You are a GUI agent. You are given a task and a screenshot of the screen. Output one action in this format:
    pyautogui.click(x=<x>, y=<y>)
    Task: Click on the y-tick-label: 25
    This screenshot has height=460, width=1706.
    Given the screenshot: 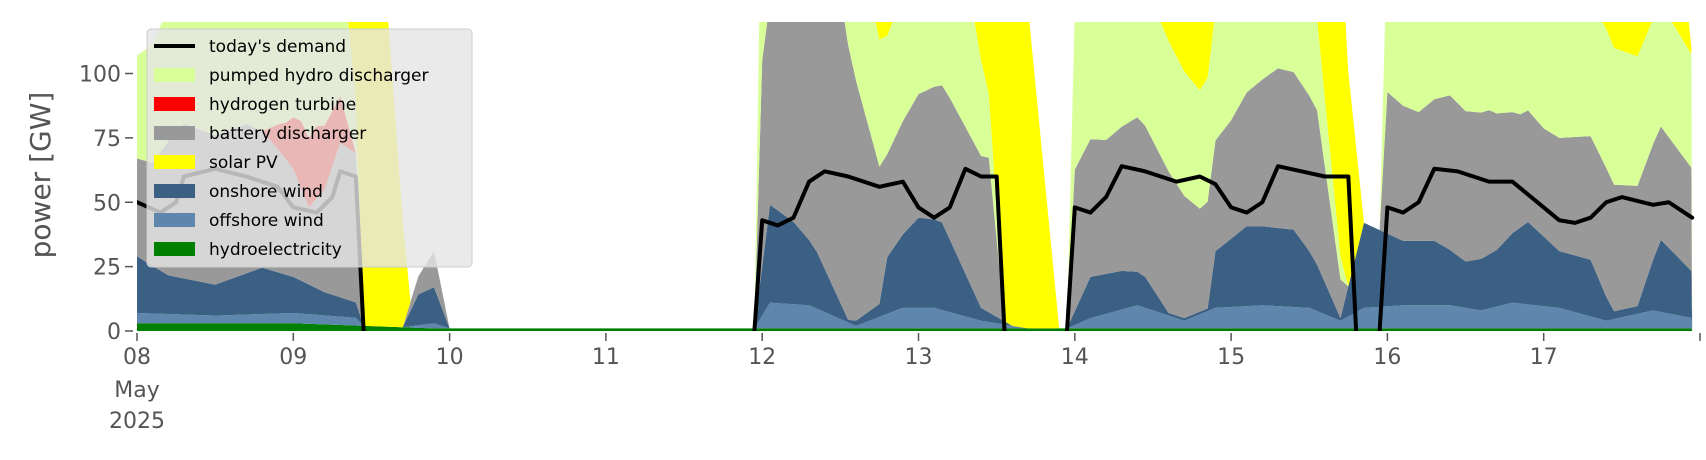 What is the action you would take?
    pyautogui.click(x=107, y=268)
    